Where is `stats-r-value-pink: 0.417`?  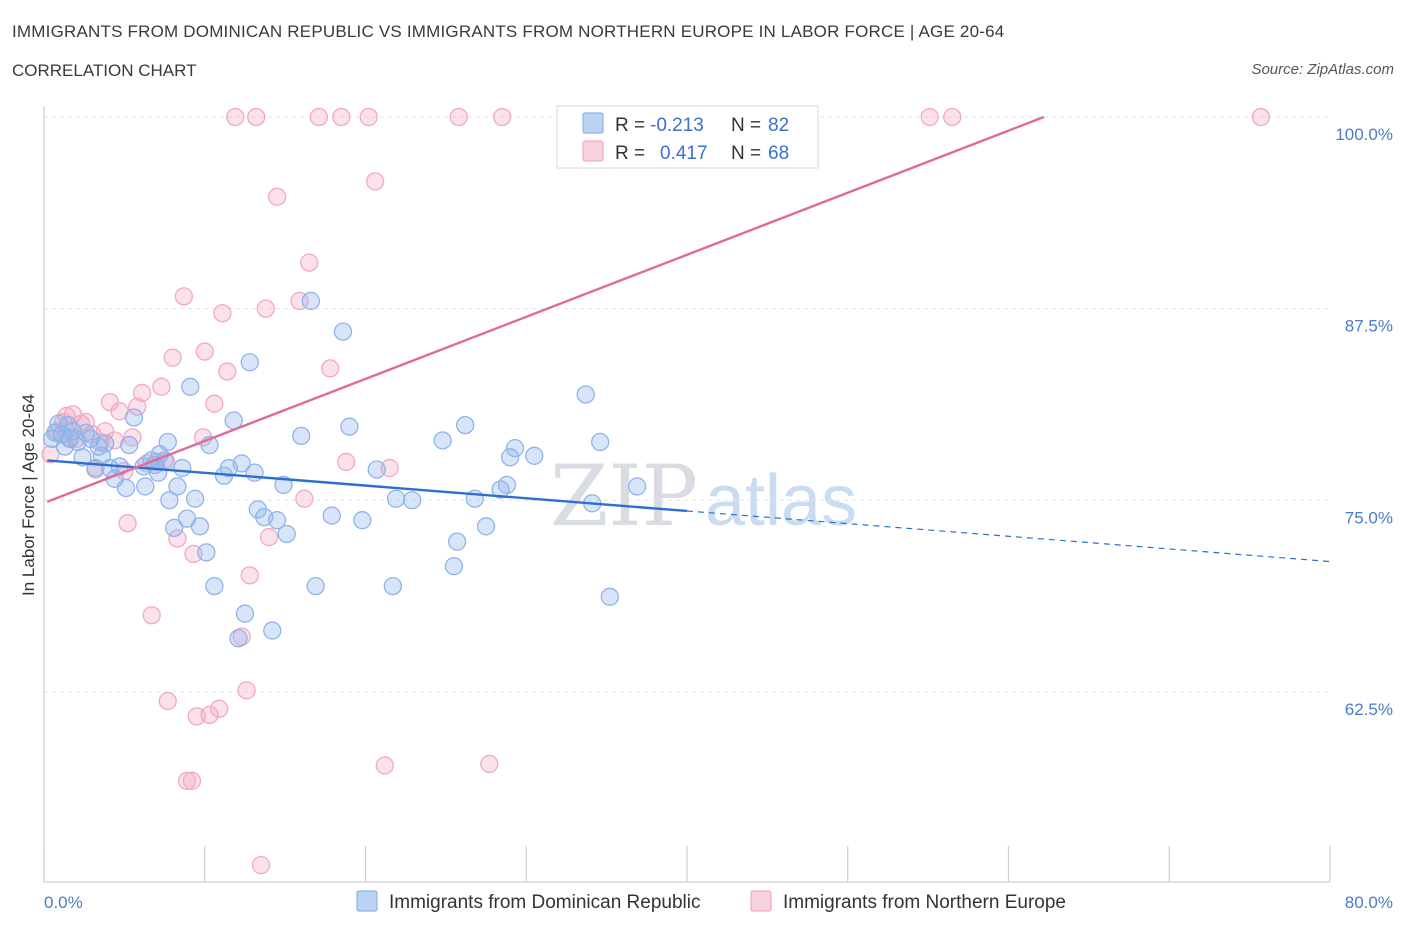
stats-r-value-pink: 0.417 is located at coordinates (684, 153).